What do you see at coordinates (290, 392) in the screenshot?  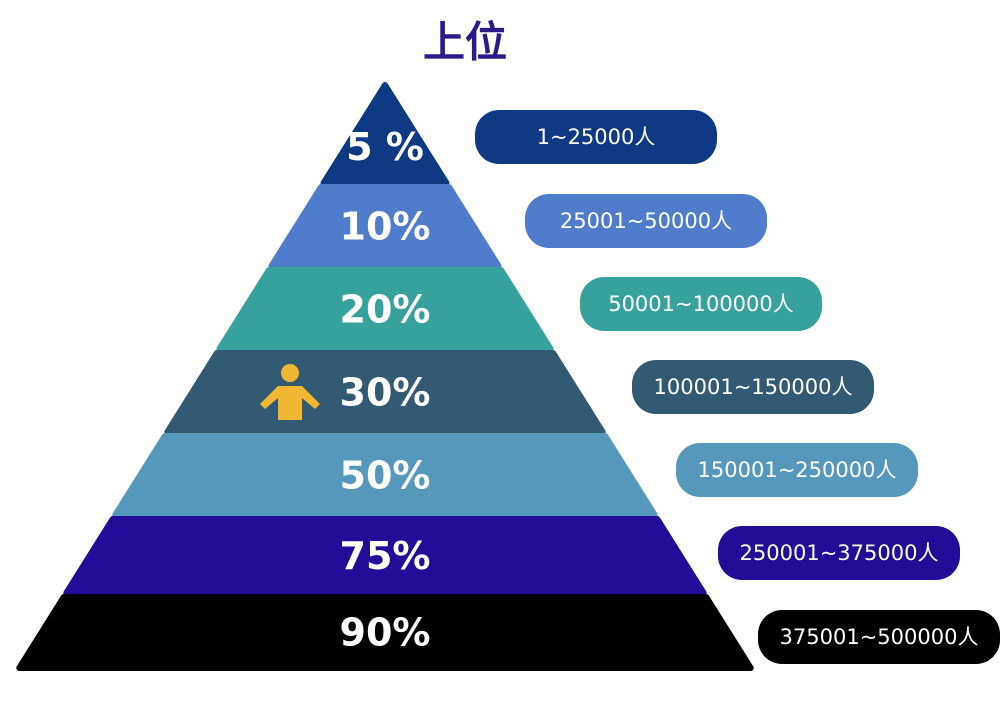 I see `person-icon` at bounding box center [290, 392].